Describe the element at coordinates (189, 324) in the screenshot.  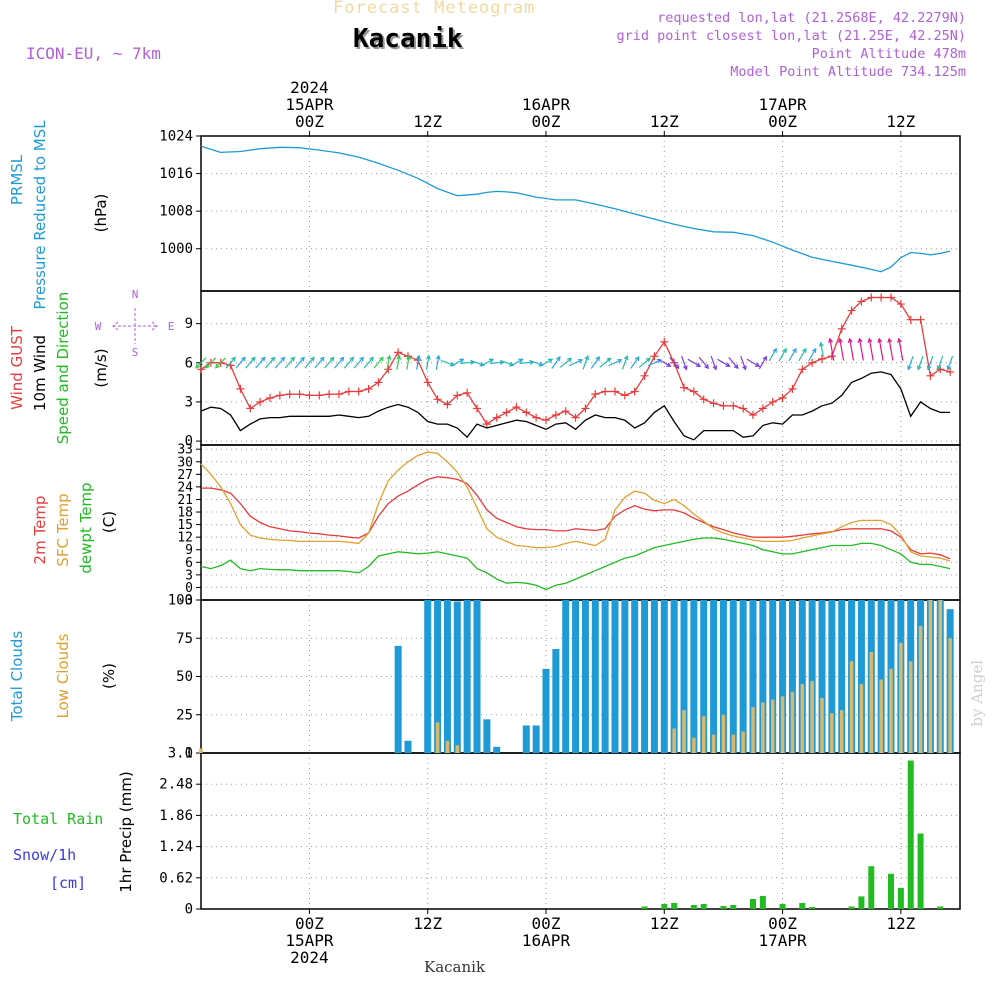
I see `wind-ytick-label: 9` at that location.